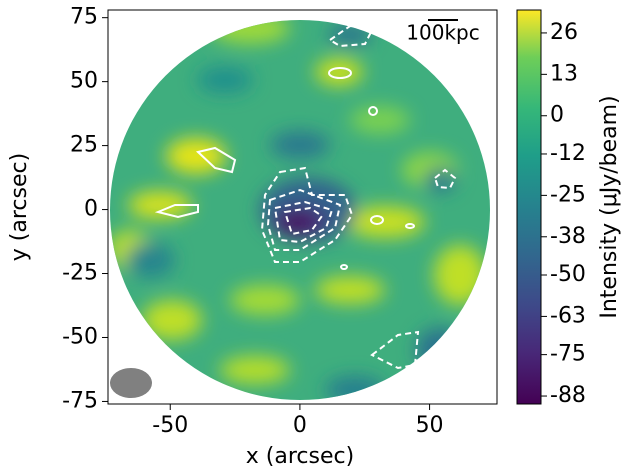 Image resolution: width=627 pixels, height=470 pixels. What do you see at coordinates (91, 209) in the screenshot?
I see `y-tick-label: 0` at bounding box center [91, 209].